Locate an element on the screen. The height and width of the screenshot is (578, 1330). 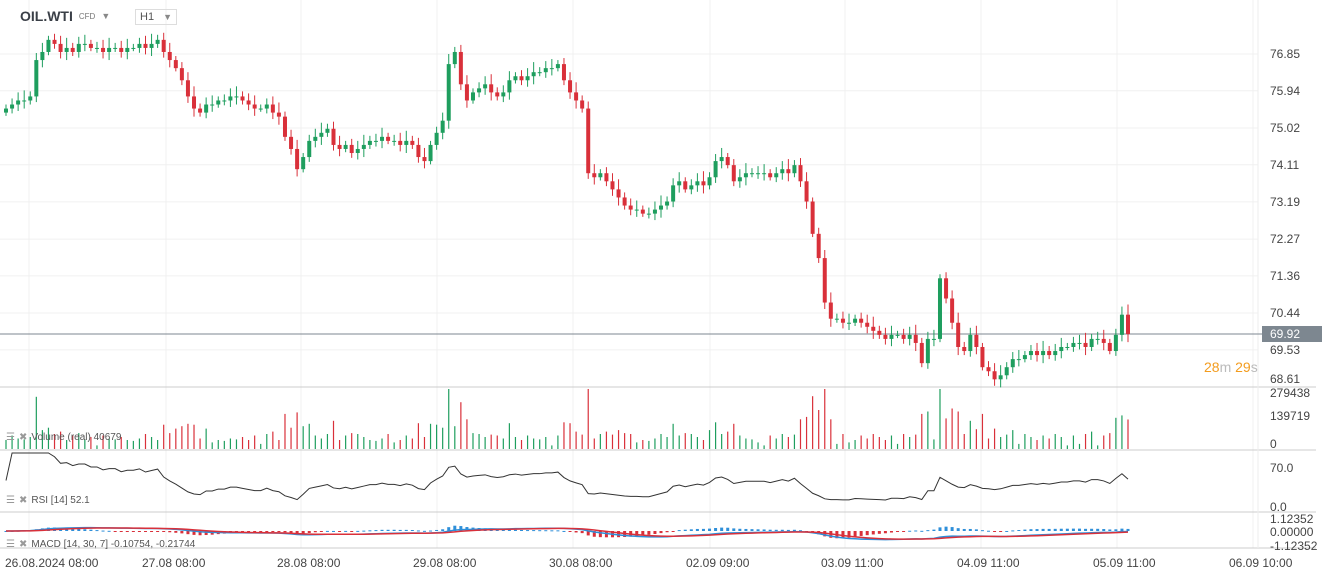
price-axis-label: 69.53 is located at coordinates (1285, 349).